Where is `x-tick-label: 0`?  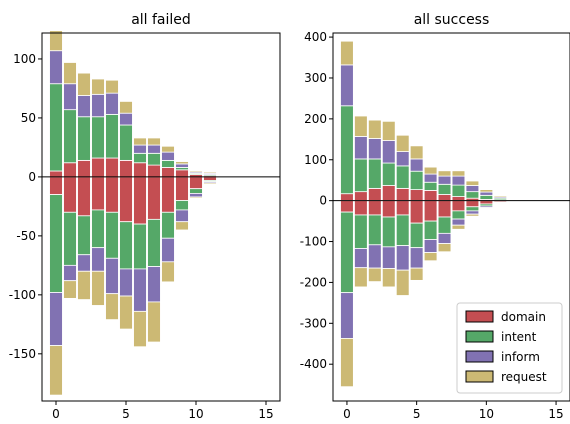 x-tick-label: 0 is located at coordinates (56, 414).